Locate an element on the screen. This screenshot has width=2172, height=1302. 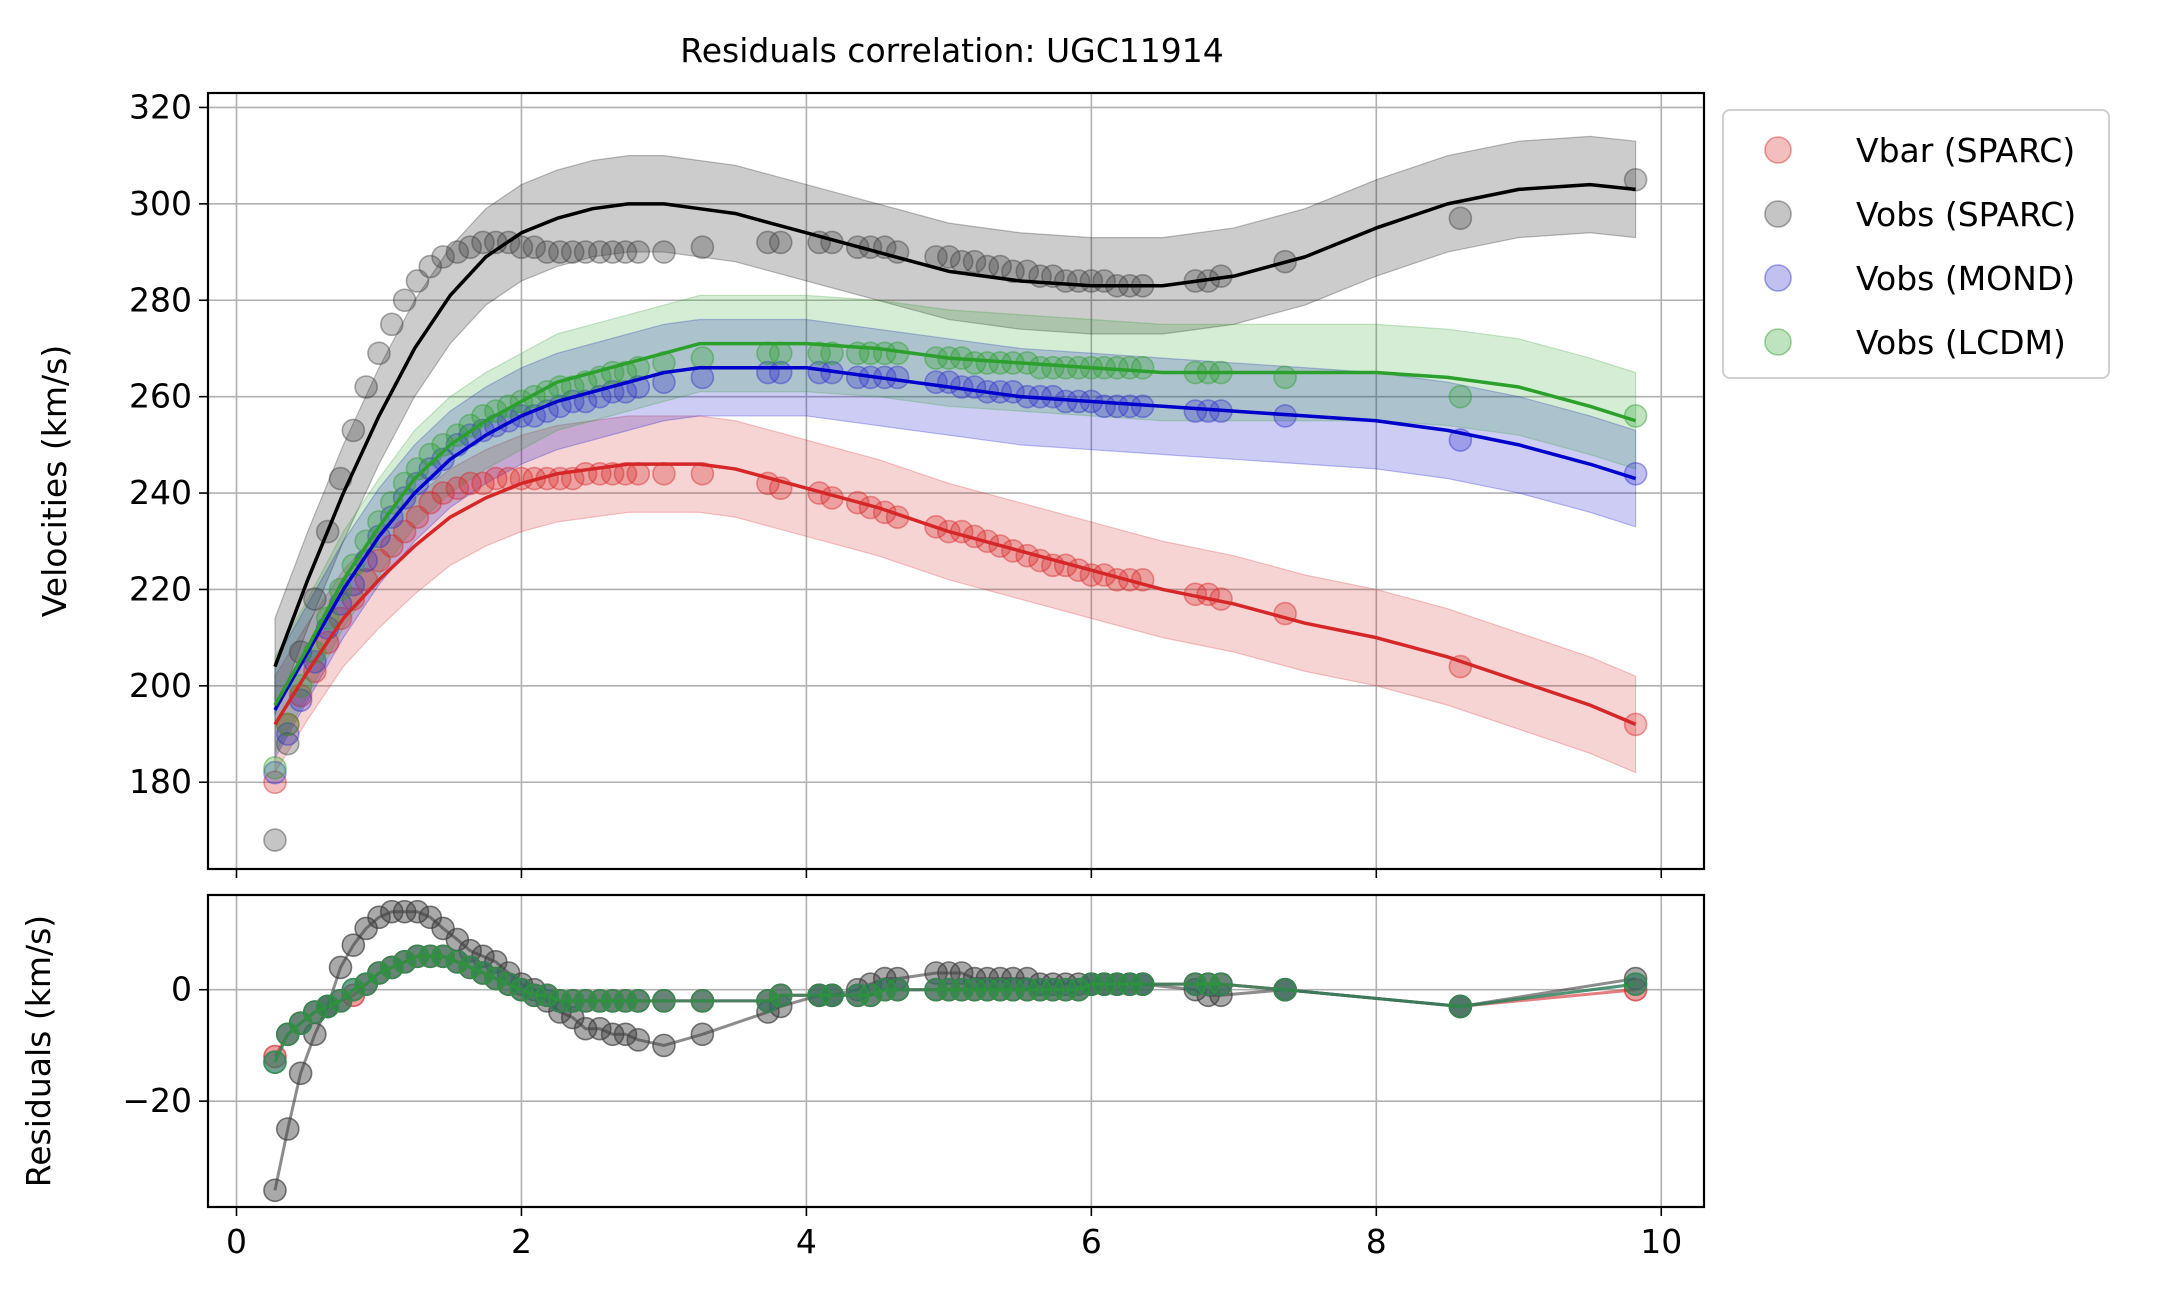
residuals-y-tick-label: 0 is located at coordinates (181, 989).